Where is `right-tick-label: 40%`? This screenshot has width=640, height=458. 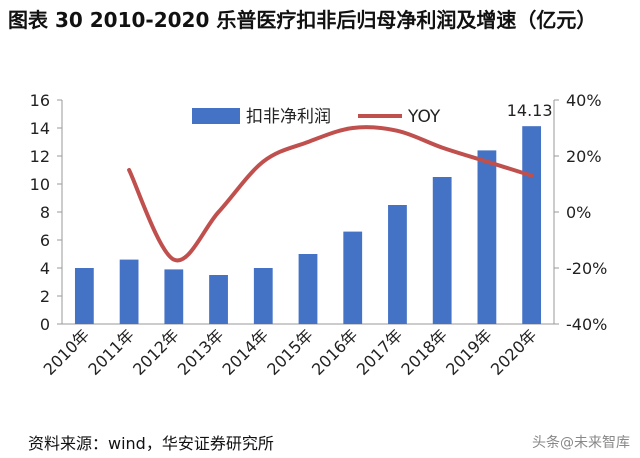 right-tick-label: 40% is located at coordinates (584, 100).